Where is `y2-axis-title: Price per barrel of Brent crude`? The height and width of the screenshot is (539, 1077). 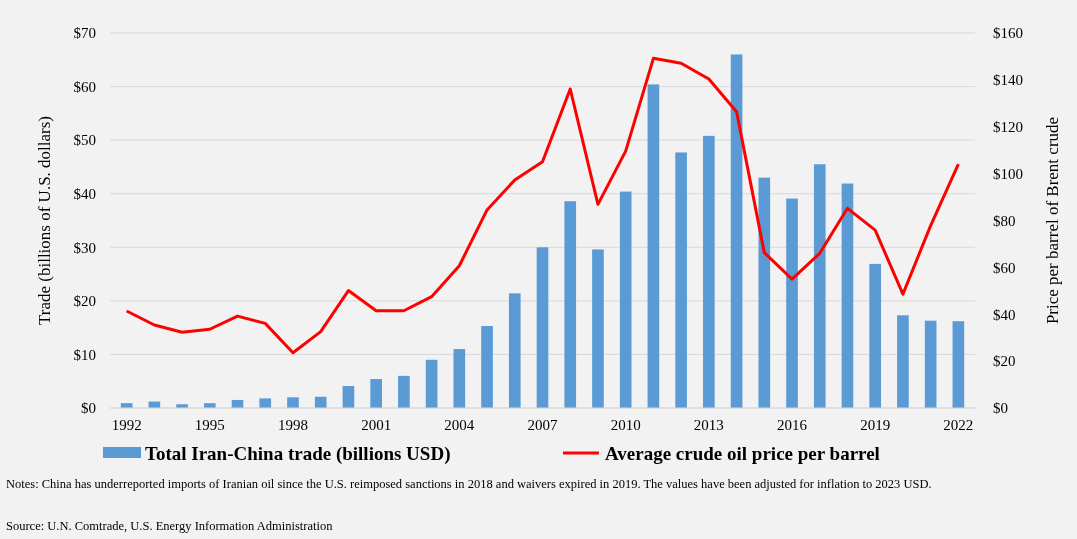 y2-axis-title: Price per barrel of Brent crude is located at coordinates (1052, 220).